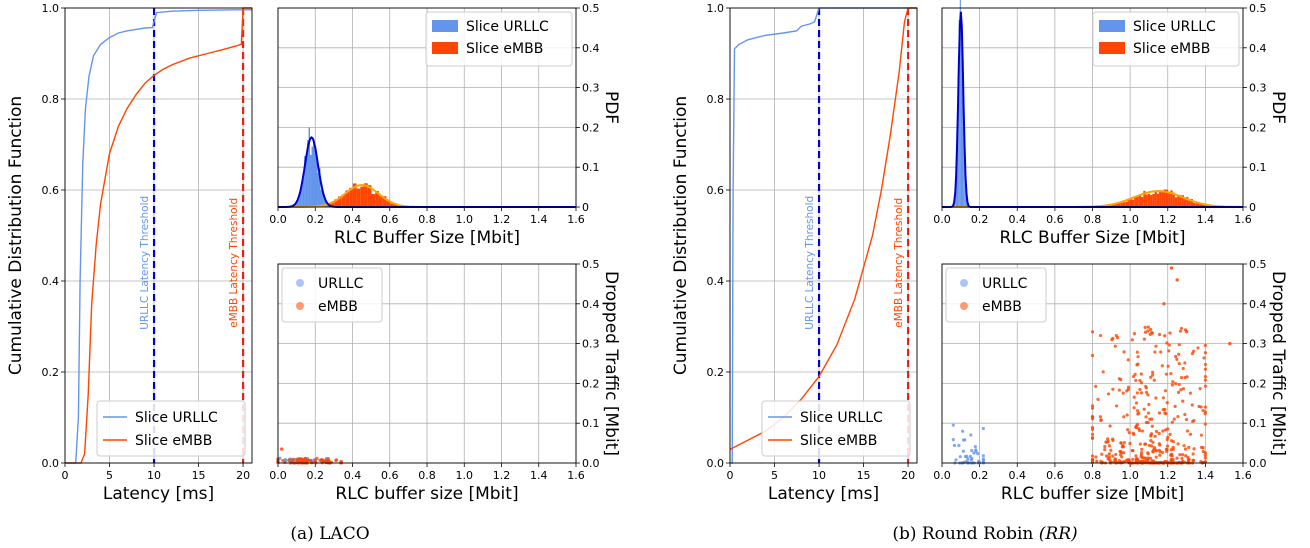 This screenshot has width=1310, height=548. I want to click on cdf-series-embb, so click(823, 229).